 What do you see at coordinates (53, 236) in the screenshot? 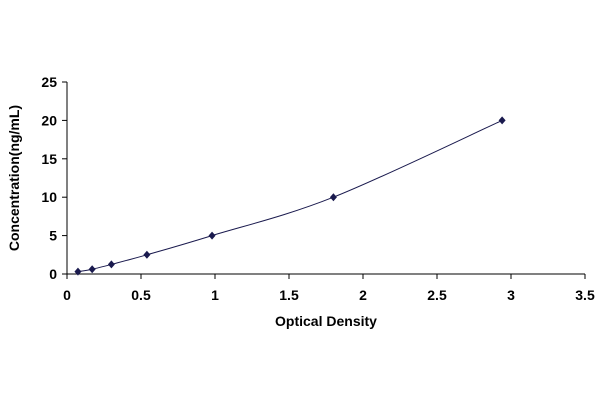
I see `y-tick-label: 5` at bounding box center [53, 236].